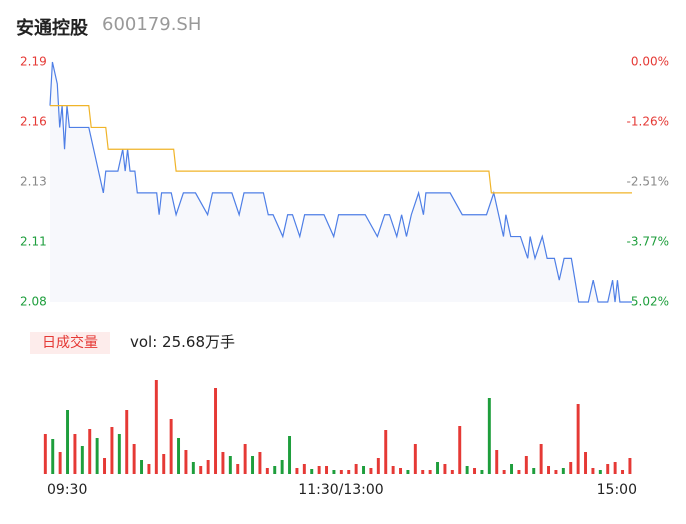 This screenshot has height=524, width=686. Describe the element at coordinates (648, 242) in the screenshot. I see `y2-tick-label: -3.77%` at that location.